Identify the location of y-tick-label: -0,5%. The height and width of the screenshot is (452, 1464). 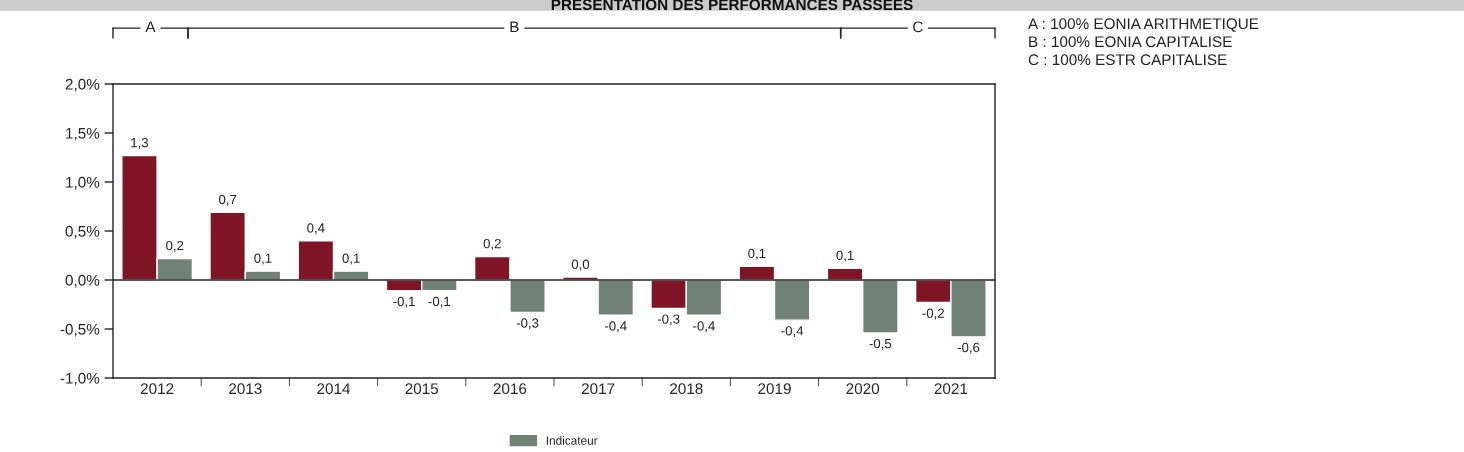
(80, 330).